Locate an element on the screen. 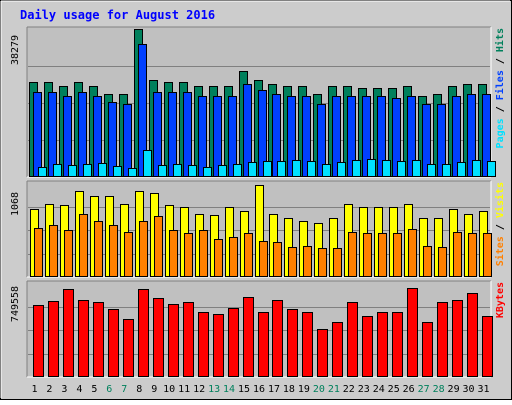 This screenshot has width=512, height=405. x-tick-label: 19 is located at coordinates (304, 389).